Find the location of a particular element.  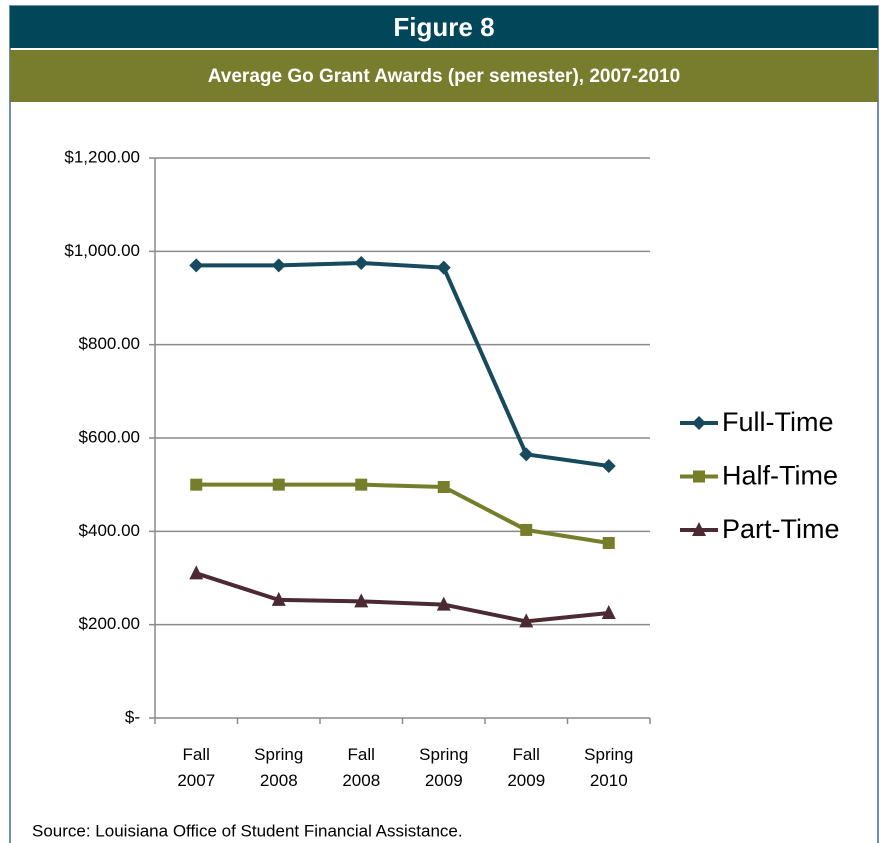

legend-label: Part-Time is located at coordinates (781, 529).